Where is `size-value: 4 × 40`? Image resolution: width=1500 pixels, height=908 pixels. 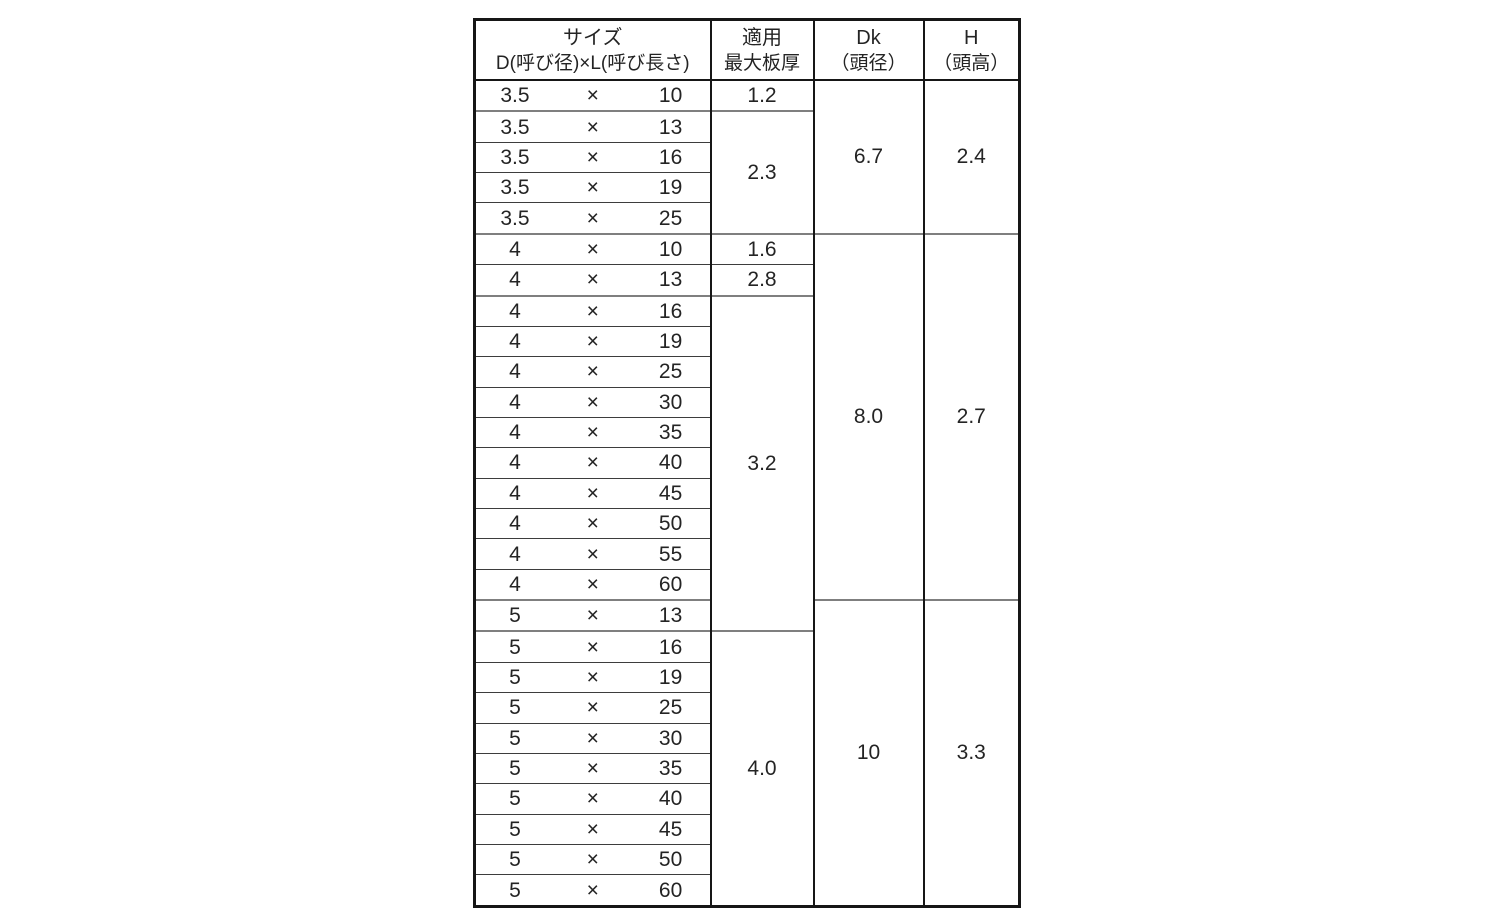 size-value: 4 × 40 is located at coordinates (593, 462).